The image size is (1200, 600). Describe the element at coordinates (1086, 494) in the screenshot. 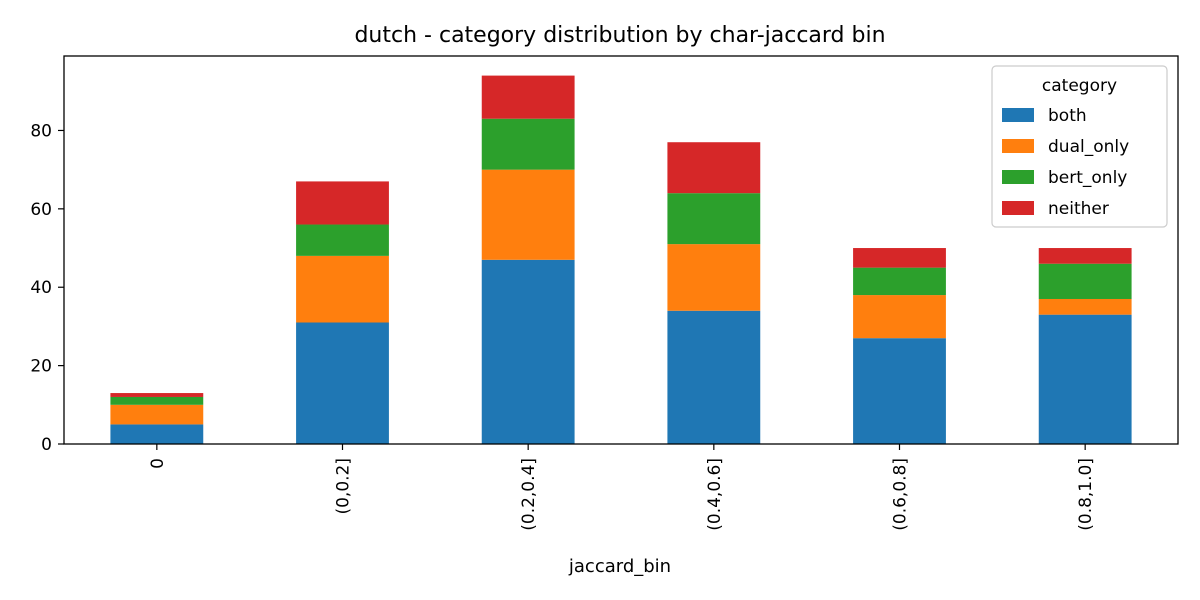

I see `x-tick-label: (0.8,1.0]` at that location.